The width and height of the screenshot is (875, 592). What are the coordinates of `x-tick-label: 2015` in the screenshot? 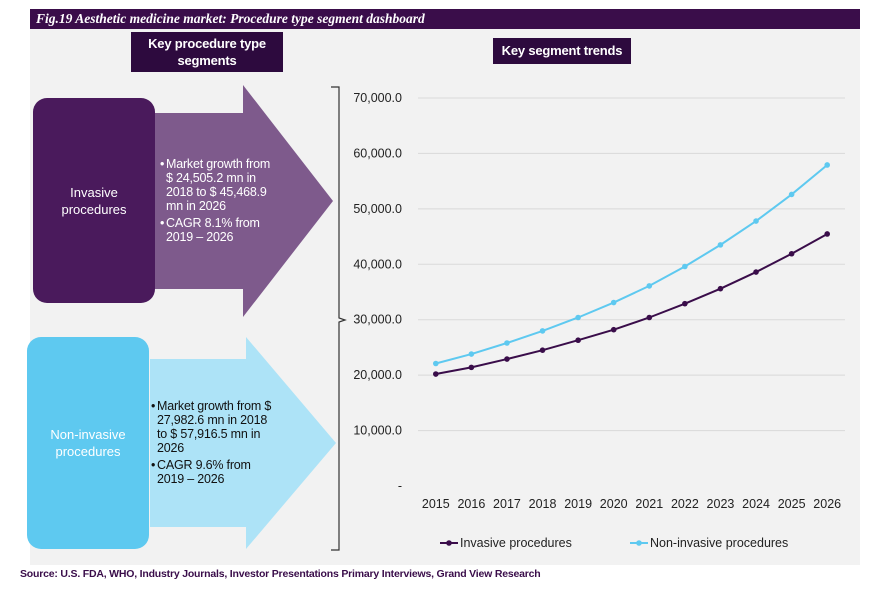 It's located at (436, 504).